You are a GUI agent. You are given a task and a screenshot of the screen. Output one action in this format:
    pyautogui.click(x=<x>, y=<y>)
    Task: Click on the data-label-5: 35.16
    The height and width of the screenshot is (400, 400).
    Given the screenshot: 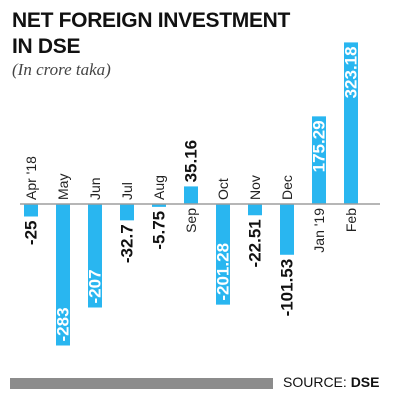 What is the action you would take?
    pyautogui.click(x=191, y=161)
    